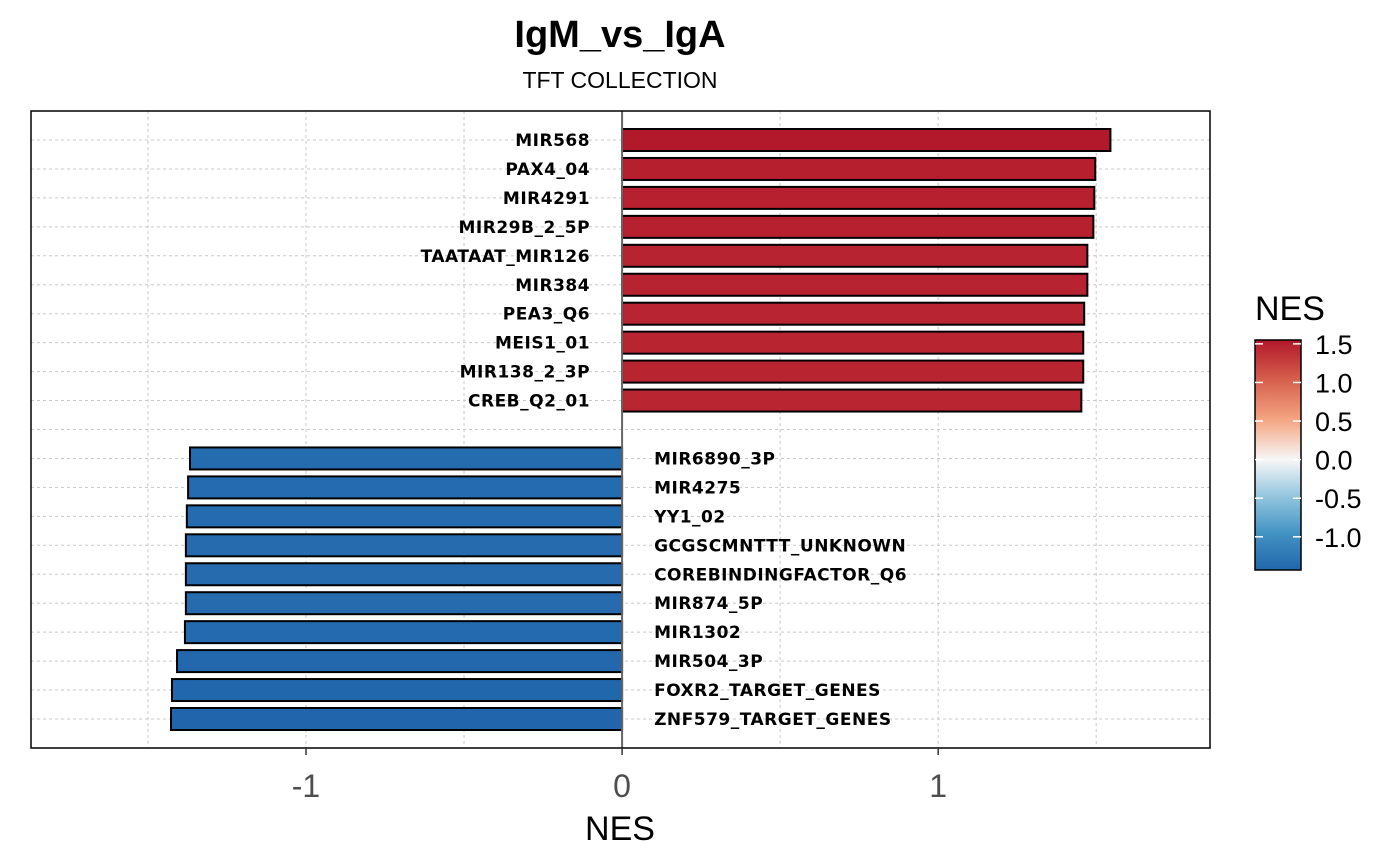 The image size is (1400, 865). I want to click on colorbar-legend: NES 1.5 1.0 0.5 0.0 -0.5 -1.0, so click(1308, 430).